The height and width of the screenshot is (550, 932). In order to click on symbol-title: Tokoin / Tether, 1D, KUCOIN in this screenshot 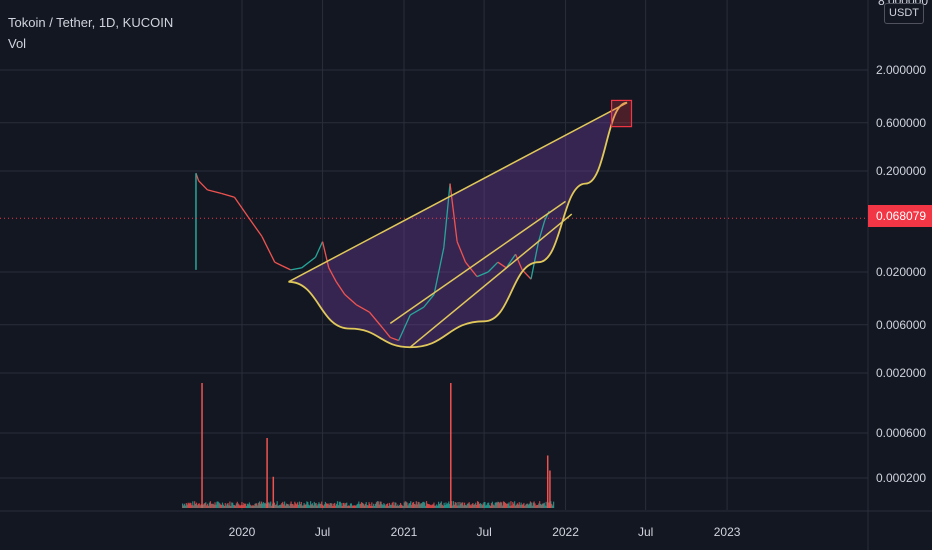, I will do `click(91, 22)`.